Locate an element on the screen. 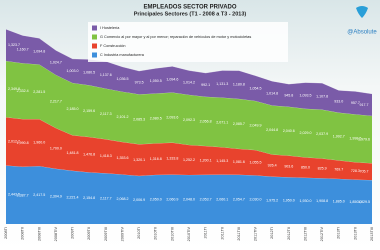 The image size is (380, 250). value-label: 2,048.0 is located at coordinates (189, 199).